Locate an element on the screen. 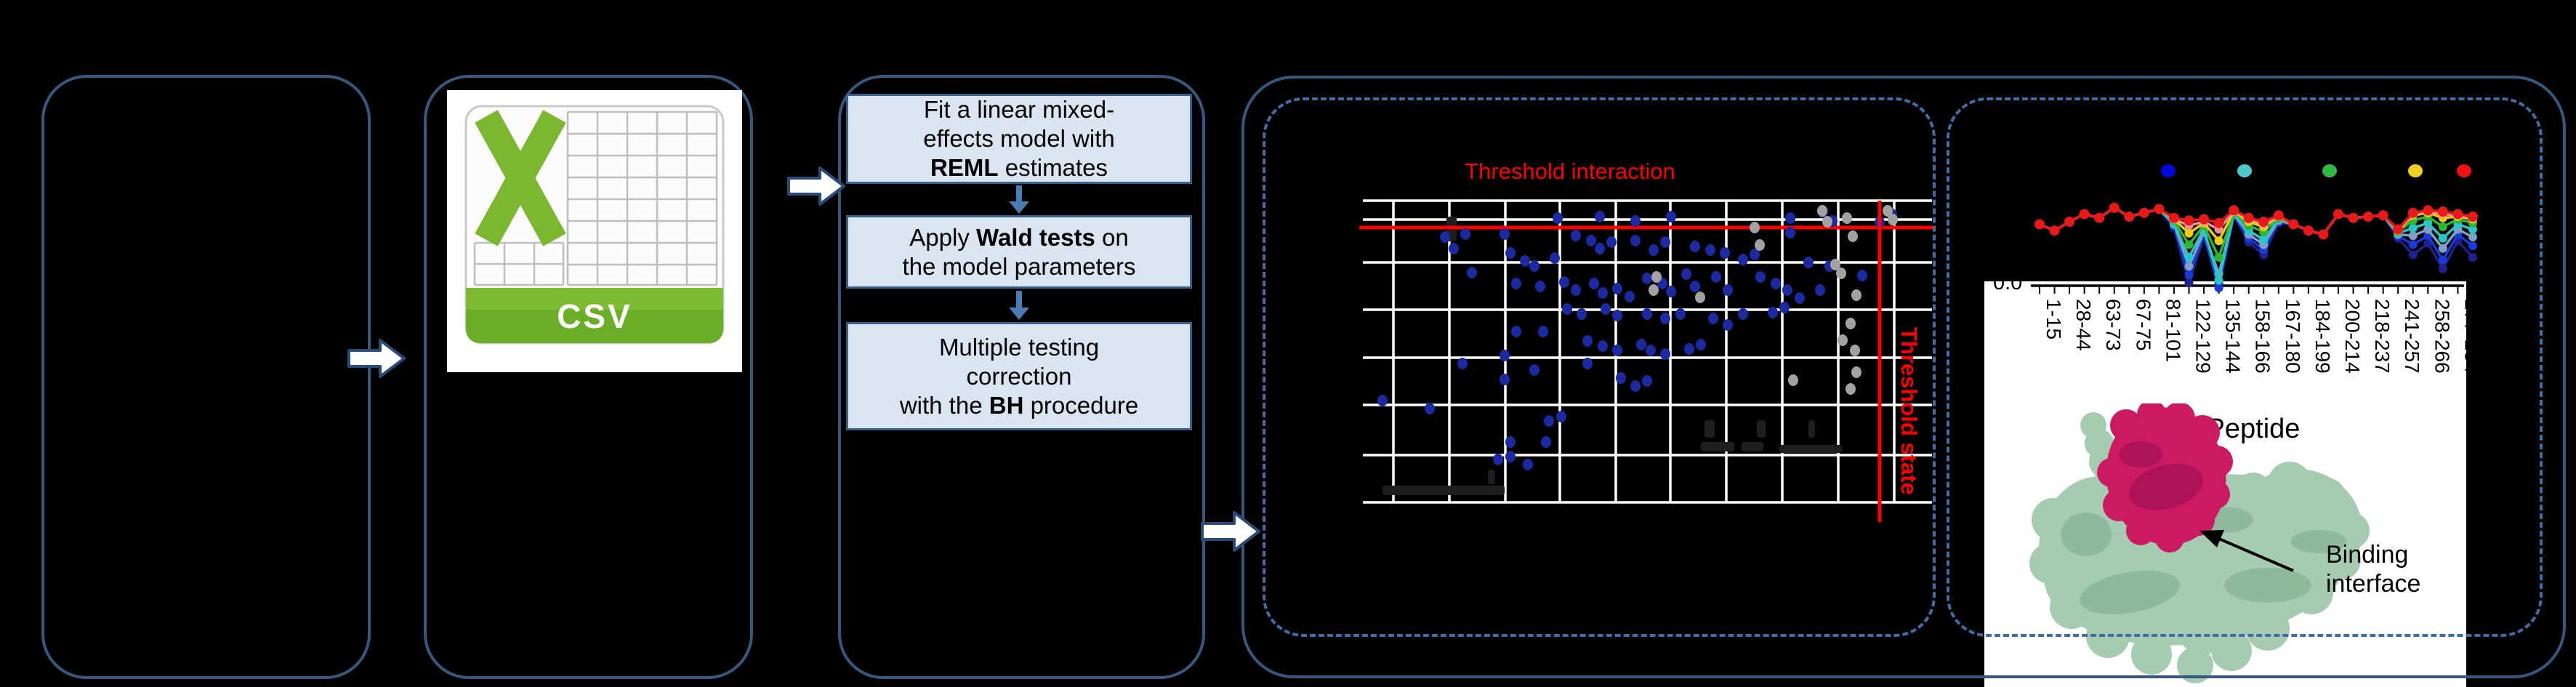 Image resolution: width=2576 pixels, height=687 pixels. spreadsheet-grid-icon is located at coordinates (595, 198).